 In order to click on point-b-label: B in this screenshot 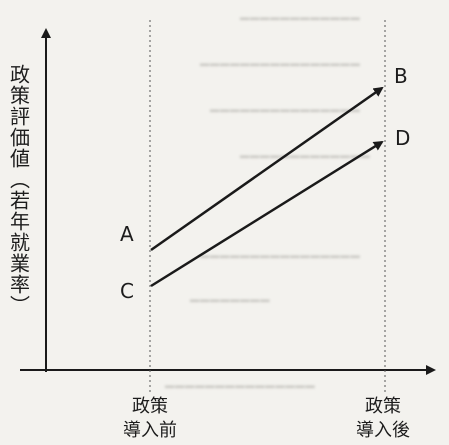, I will do `click(401, 76)`.